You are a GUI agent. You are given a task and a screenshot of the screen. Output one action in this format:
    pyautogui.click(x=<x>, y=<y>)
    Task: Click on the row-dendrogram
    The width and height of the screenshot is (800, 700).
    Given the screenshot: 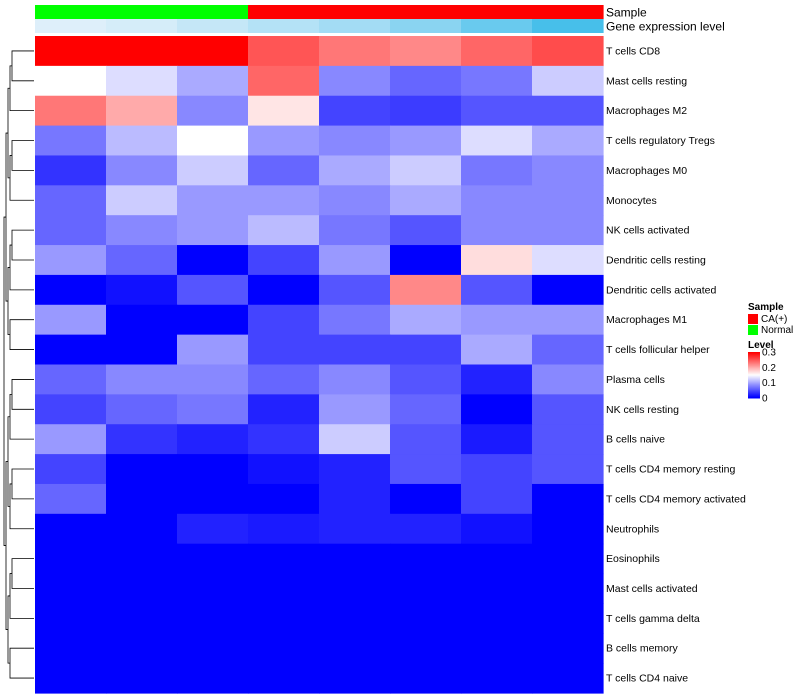 What is the action you would take?
    pyautogui.click(x=18, y=364)
    